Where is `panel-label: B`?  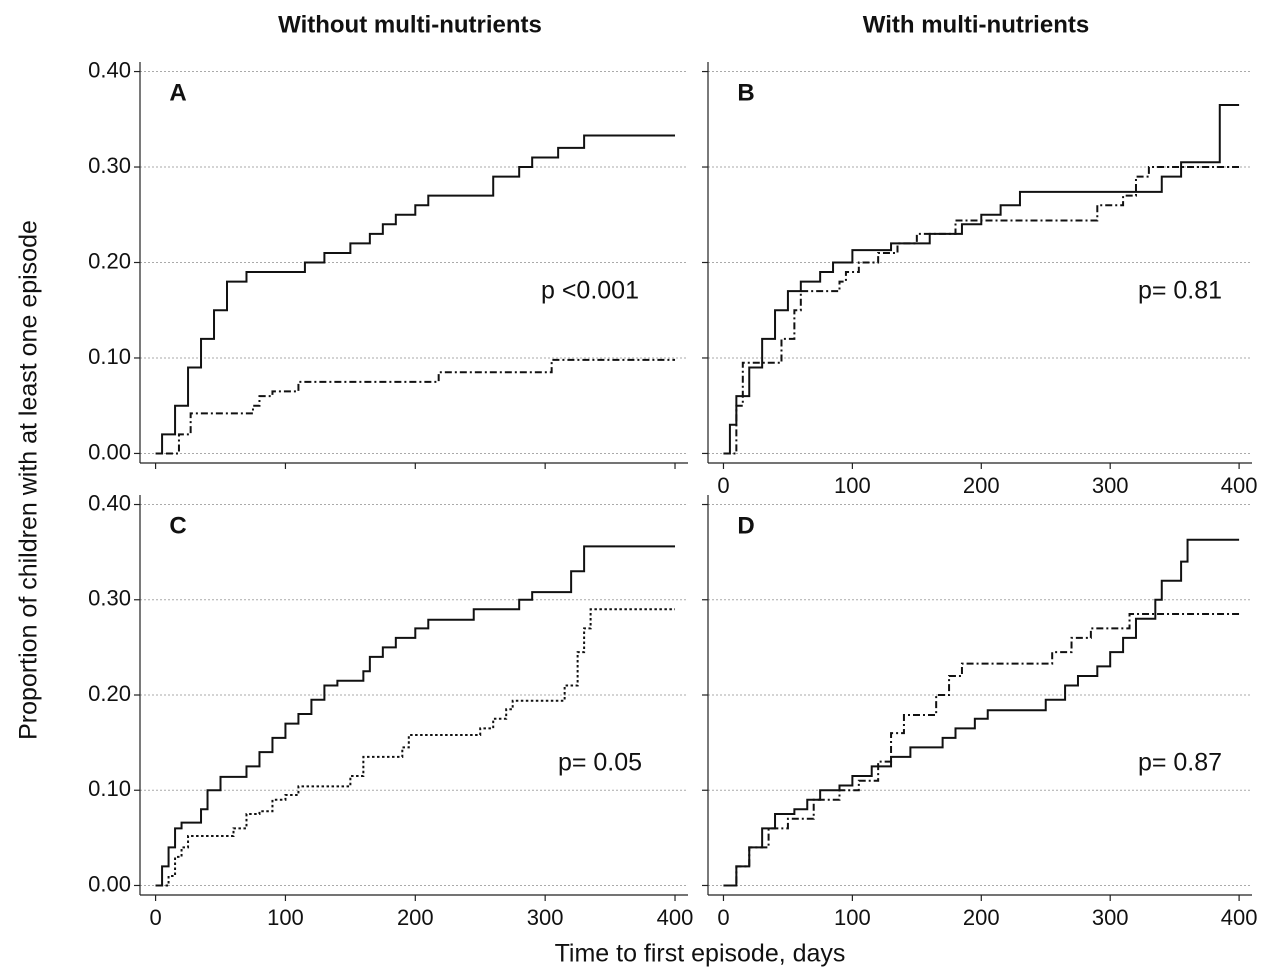 panel-label: B is located at coordinates (745, 92).